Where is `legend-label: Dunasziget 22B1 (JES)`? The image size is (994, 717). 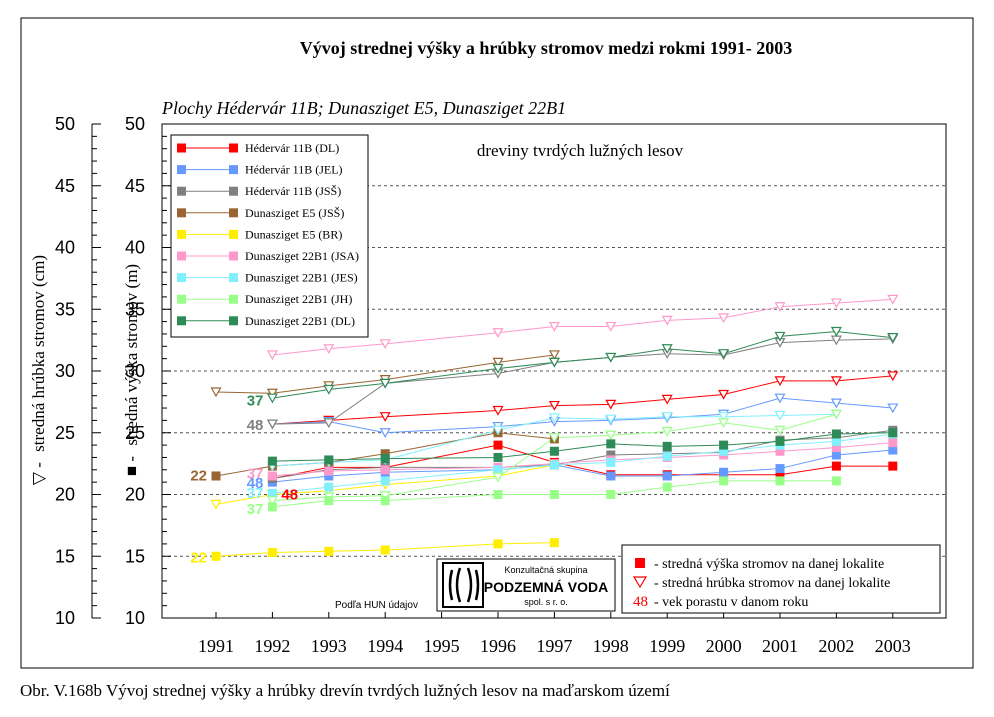
legend-label: Dunasziget 22B1 (JES) is located at coordinates (301, 278).